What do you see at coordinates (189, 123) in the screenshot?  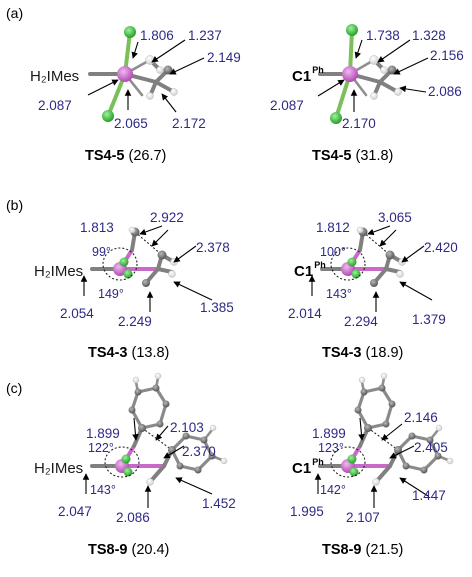 I see `bond-length: 2.172` at bounding box center [189, 123].